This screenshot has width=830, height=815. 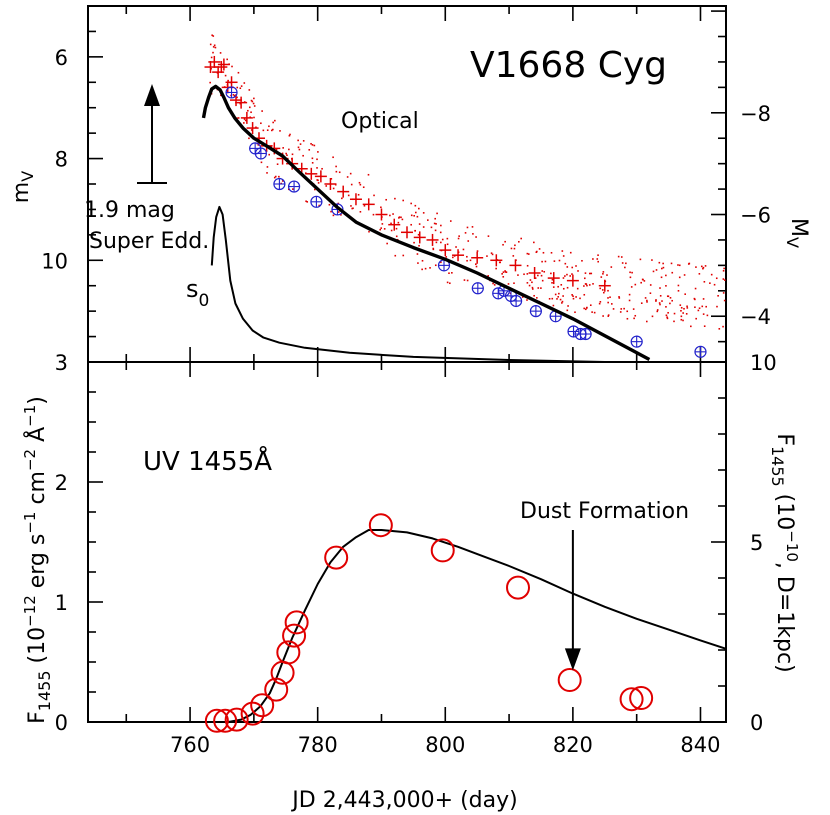 I want to click on x-tick-label: 840, so click(x=700, y=745).